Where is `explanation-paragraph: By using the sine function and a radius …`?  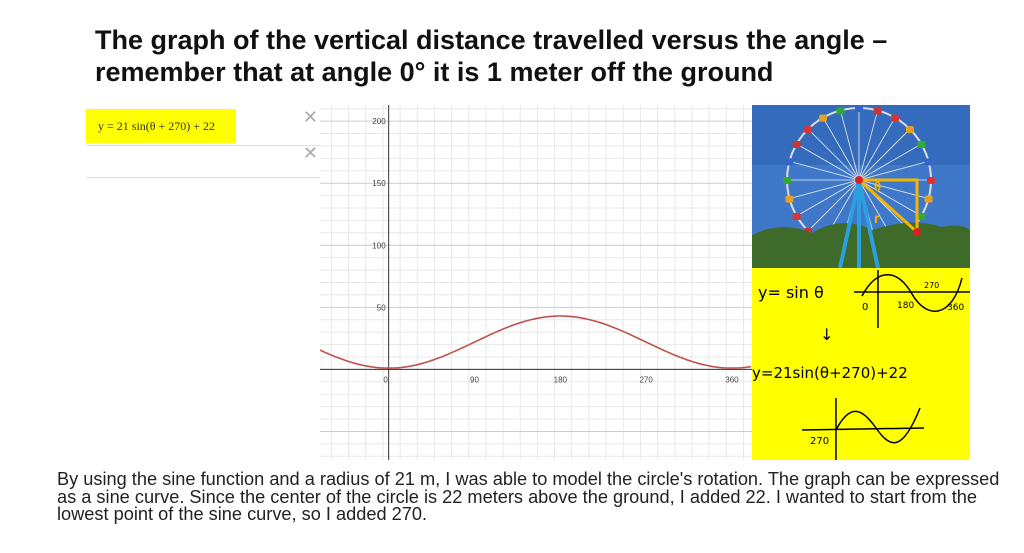
explanation-paragraph: By using the sine function and a radius … is located at coordinates (528, 496).